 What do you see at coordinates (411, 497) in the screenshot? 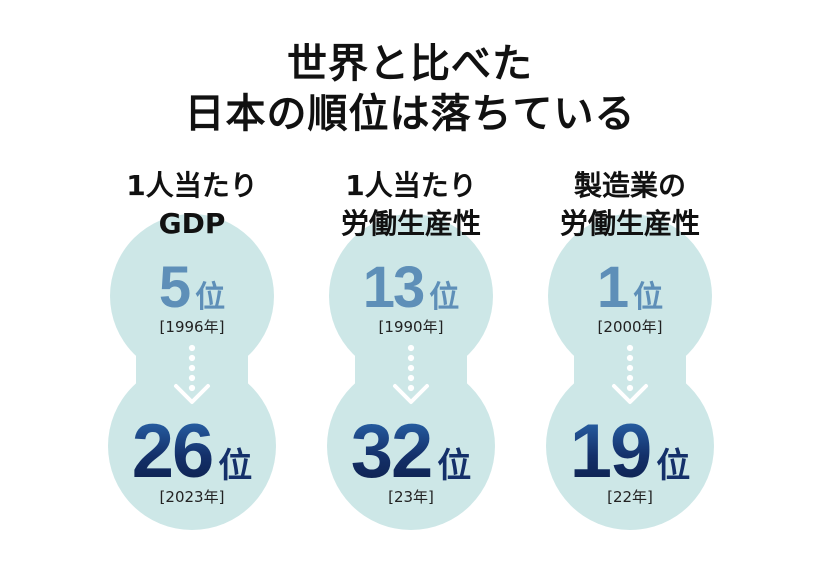
I see `after-year: [23年]` at bounding box center [411, 497].